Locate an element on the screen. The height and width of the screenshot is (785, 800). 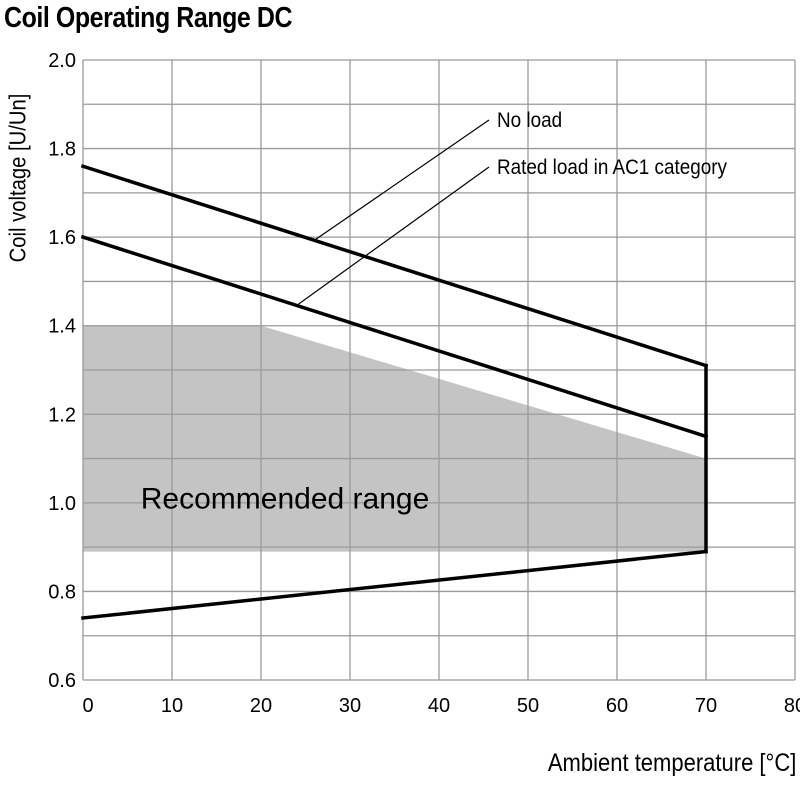
x-tick-label: 20 is located at coordinates (261, 706).